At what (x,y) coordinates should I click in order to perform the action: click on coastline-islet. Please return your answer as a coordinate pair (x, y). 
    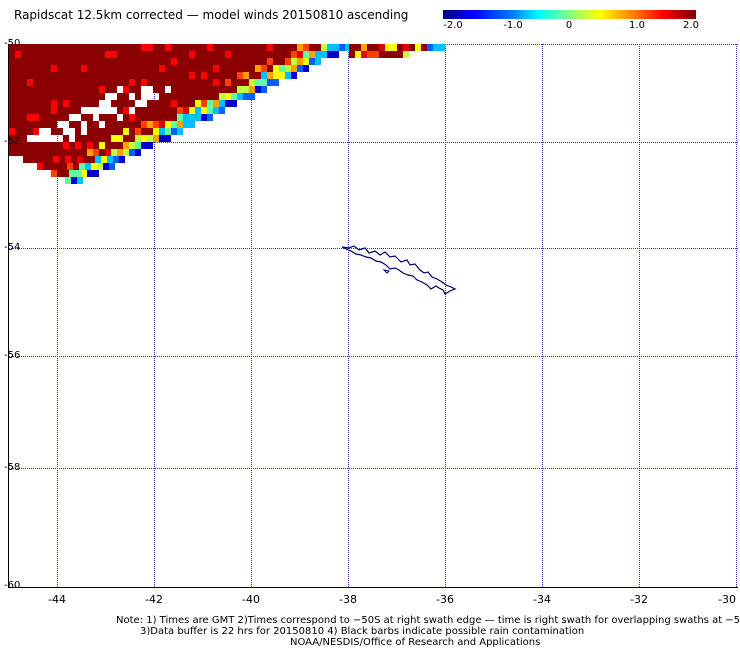
    Looking at the image, I should click on (386, 271).